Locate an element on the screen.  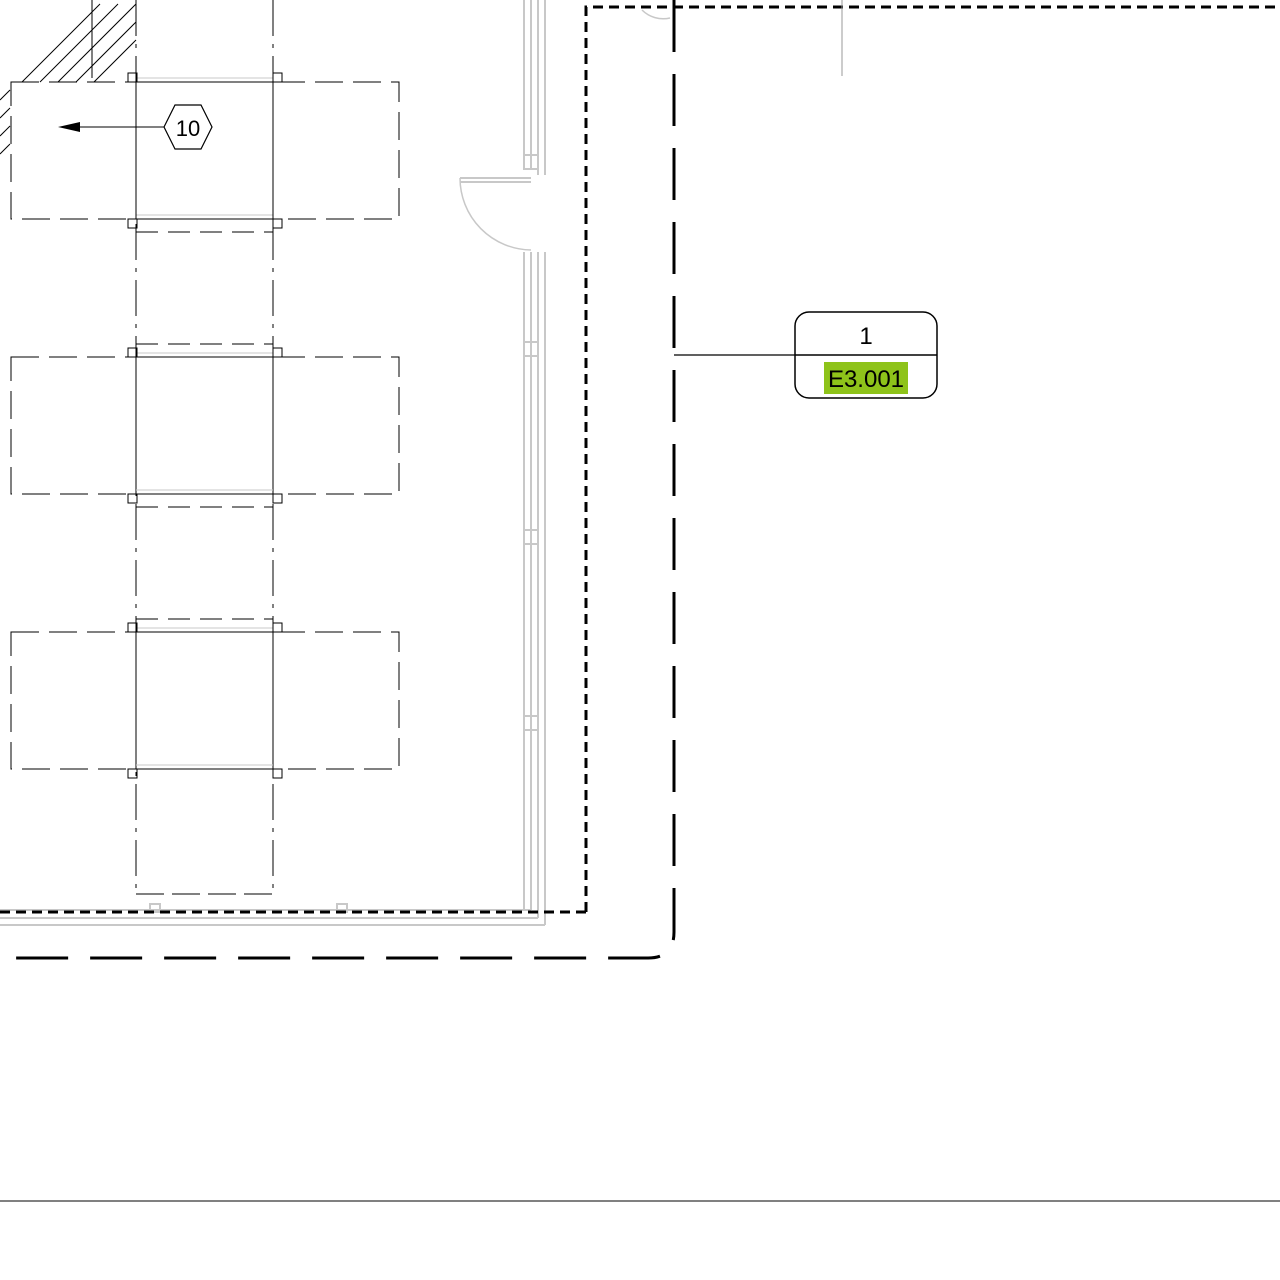
keynote-tag: 10 is located at coordinates (135, 127).